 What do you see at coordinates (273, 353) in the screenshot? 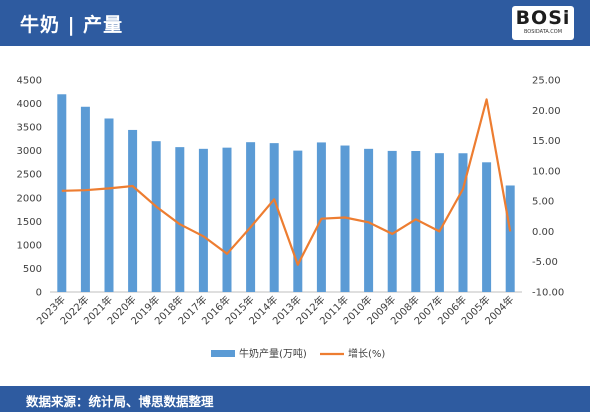
I see `legend-bar-label: 牛奶产量(万吨)` at bounding box center [273, 353].